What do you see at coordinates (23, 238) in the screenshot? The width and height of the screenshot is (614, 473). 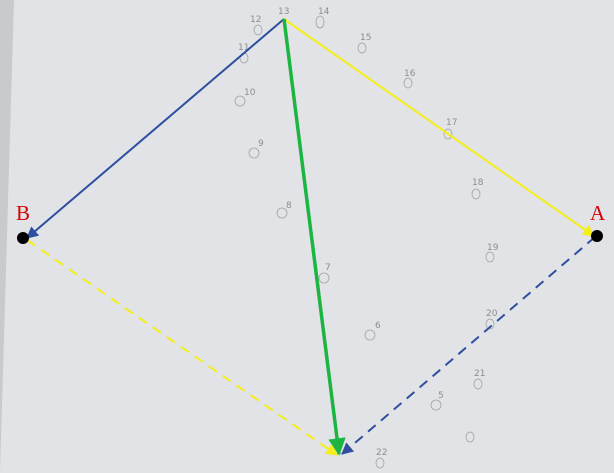 I see `point-b-dot` at bounding box center [23, 238].